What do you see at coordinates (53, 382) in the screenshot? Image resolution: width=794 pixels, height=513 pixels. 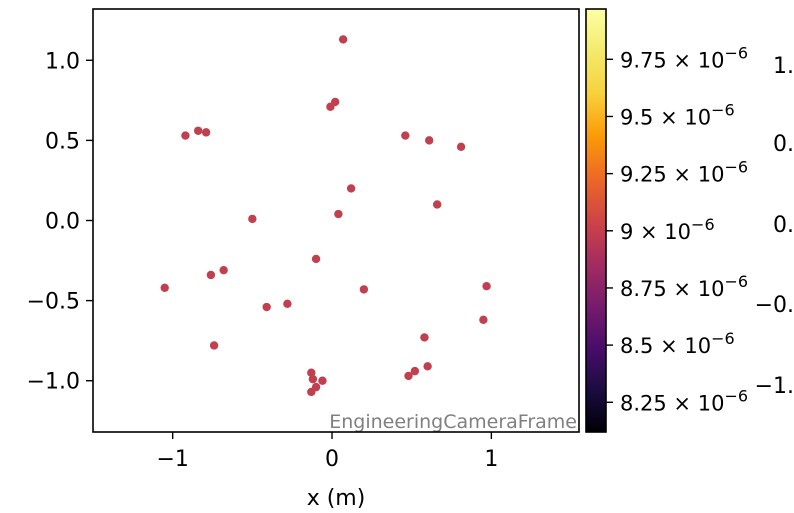 I see `y-tick-label-4: −1.0` at bounding box center [53, 382].